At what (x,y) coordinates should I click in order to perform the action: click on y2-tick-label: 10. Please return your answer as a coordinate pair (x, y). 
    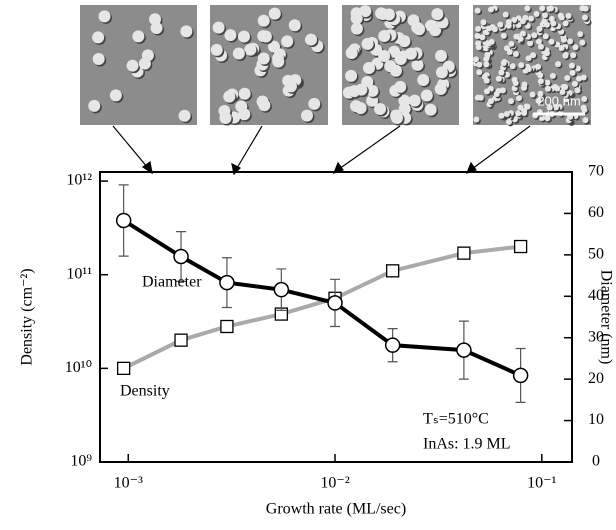
    Looking at the image, I should click on (596, 419).